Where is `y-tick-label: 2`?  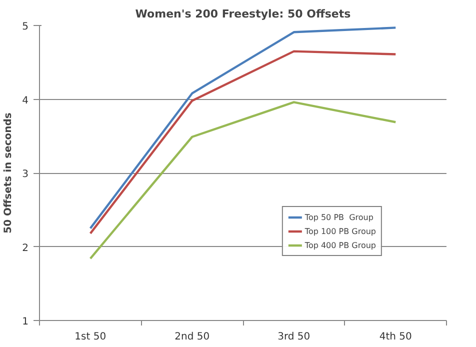
y-tick-label: 2 is located at coordinates (25, 248).